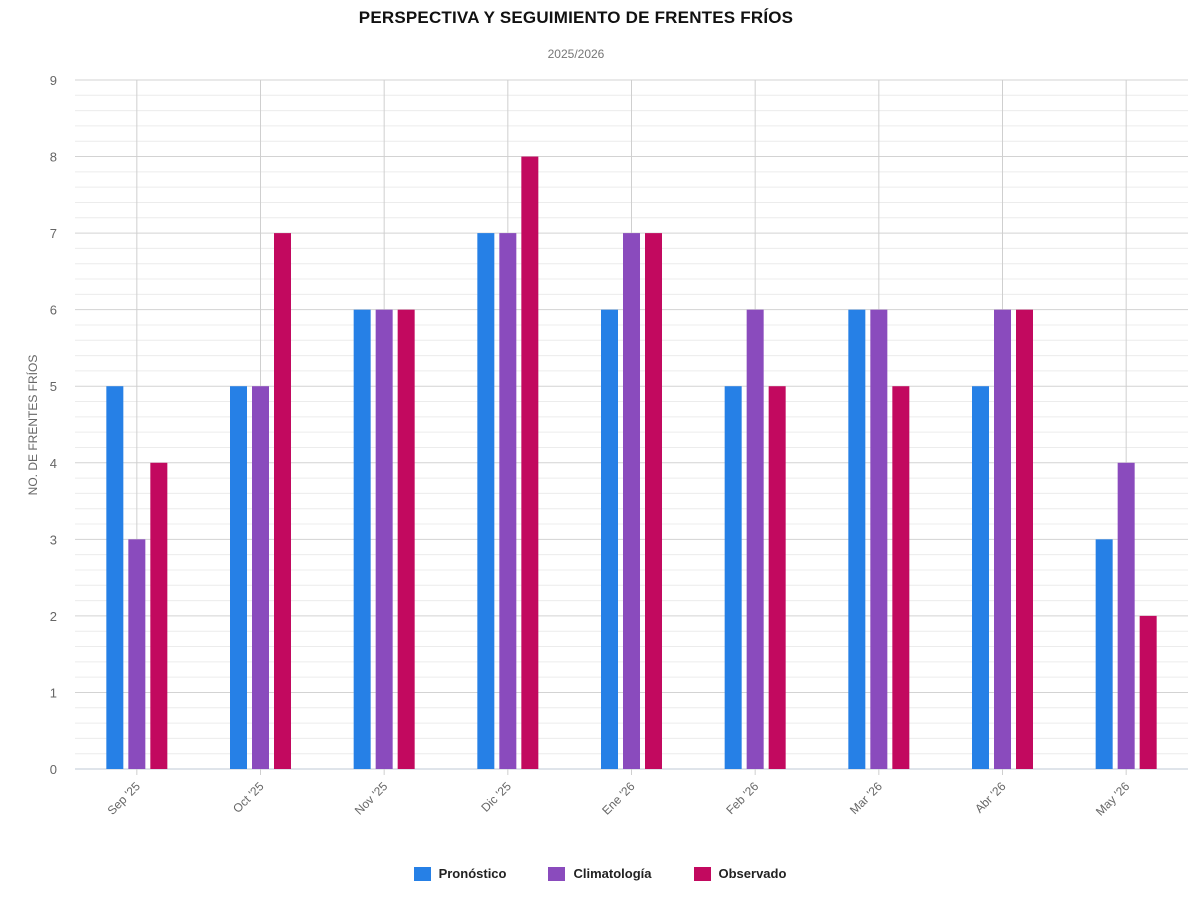  What do you see at coordinates (472, 873) in the screenshot?
I see `legend-label: Pronóstico` at bounding box center [472, 873].